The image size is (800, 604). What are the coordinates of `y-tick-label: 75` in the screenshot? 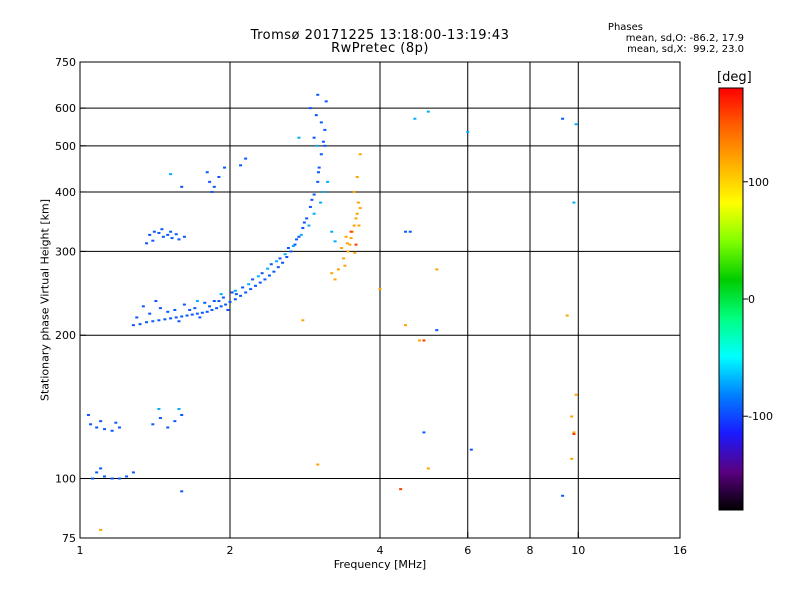 It's located at (69, 538).